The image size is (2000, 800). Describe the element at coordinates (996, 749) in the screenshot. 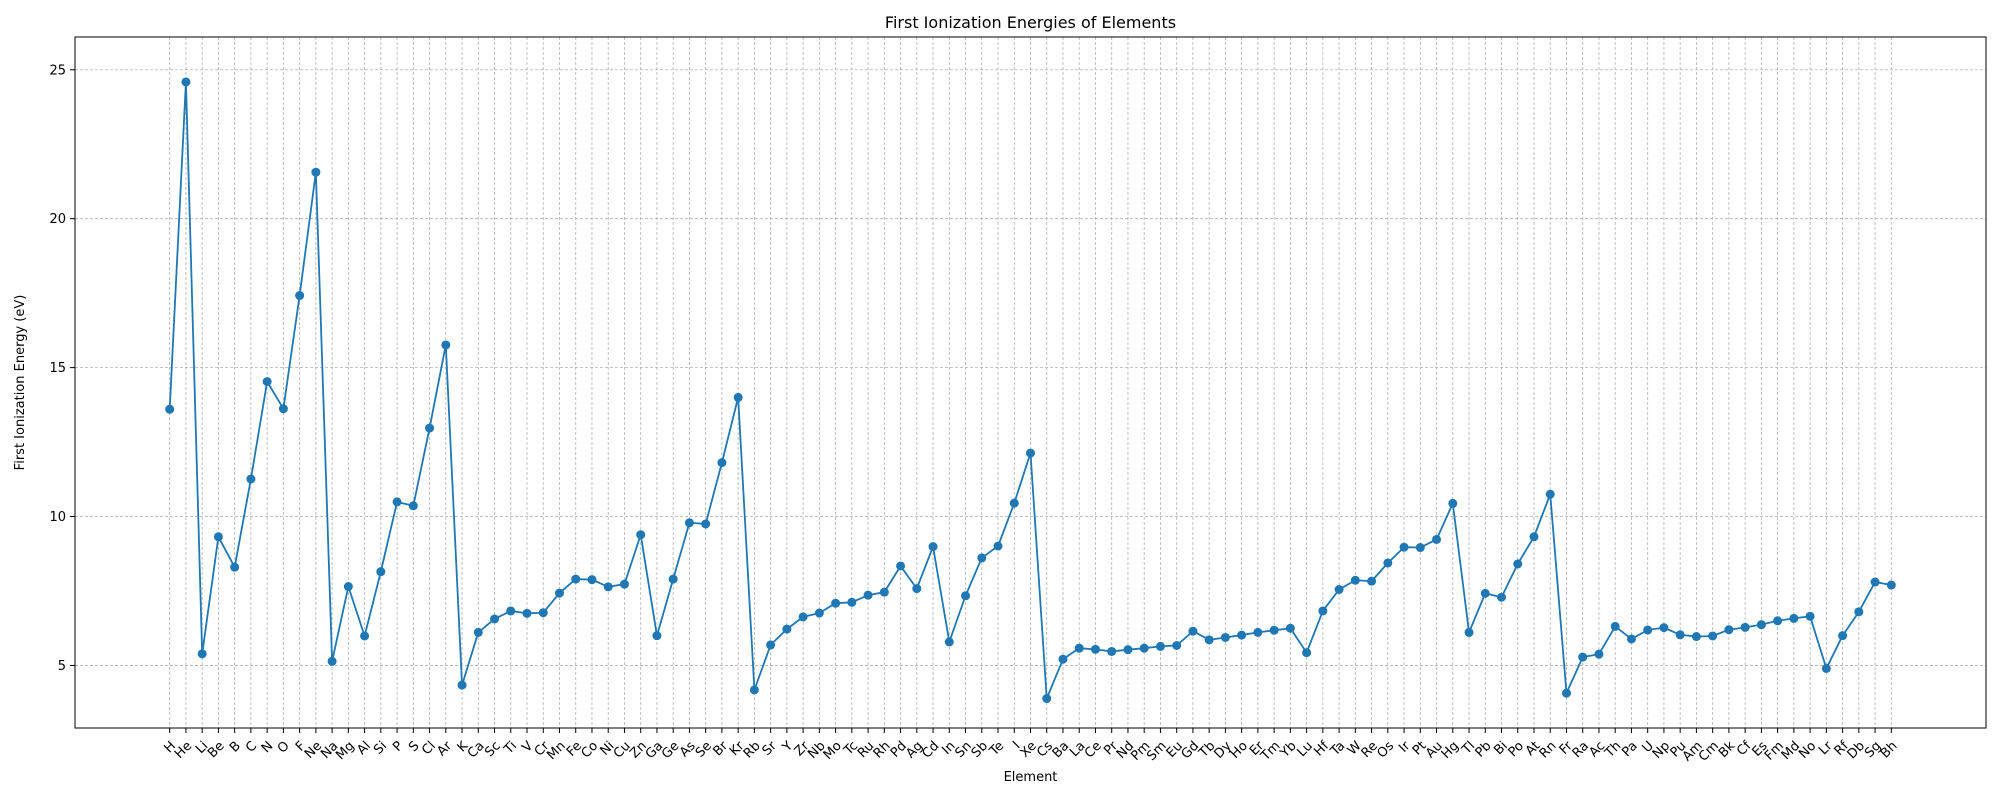

I see `x-tick-label: Te` at that location.